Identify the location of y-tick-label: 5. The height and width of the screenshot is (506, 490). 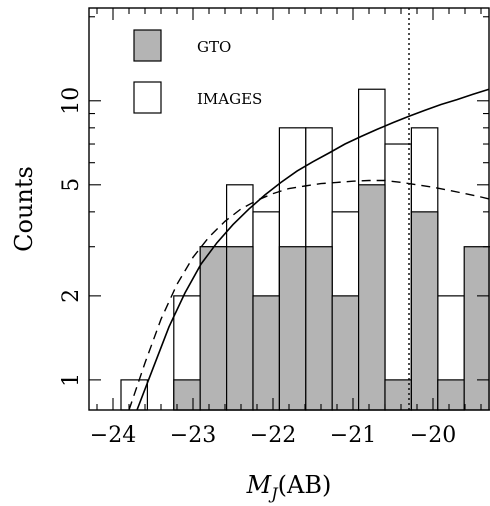
(71, 185).